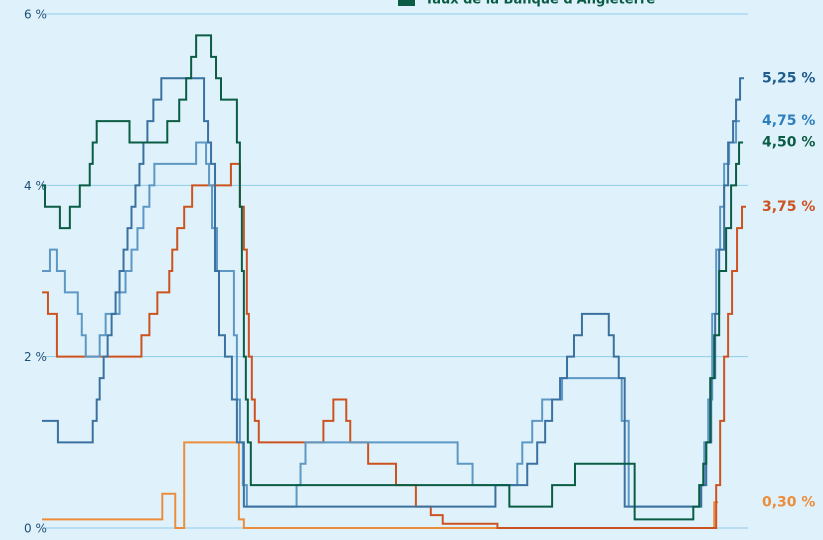  What do you see at coordinates (788, 207) in the screenshot?
I see `end-label: 3,75 %` at bounding box center [788, 207].